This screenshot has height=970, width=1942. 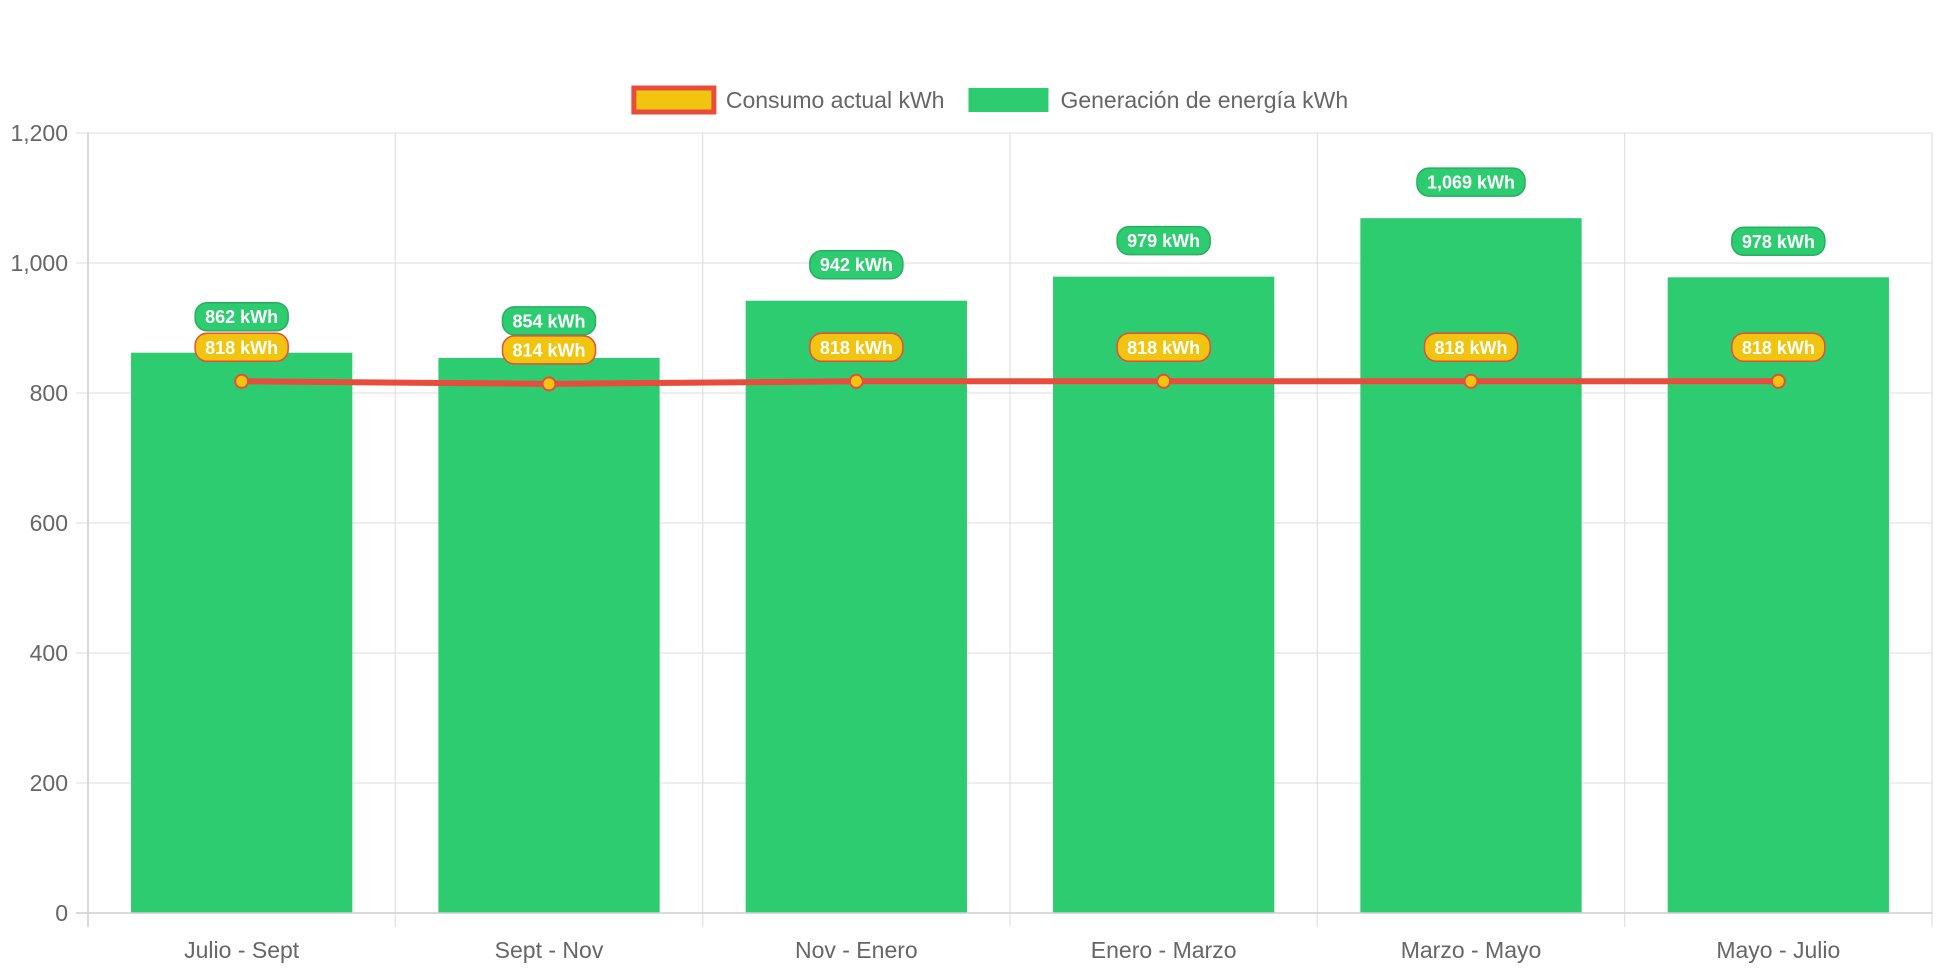 I want to click on bar-value-label: 942 kWh, so click(x=856, y=265).